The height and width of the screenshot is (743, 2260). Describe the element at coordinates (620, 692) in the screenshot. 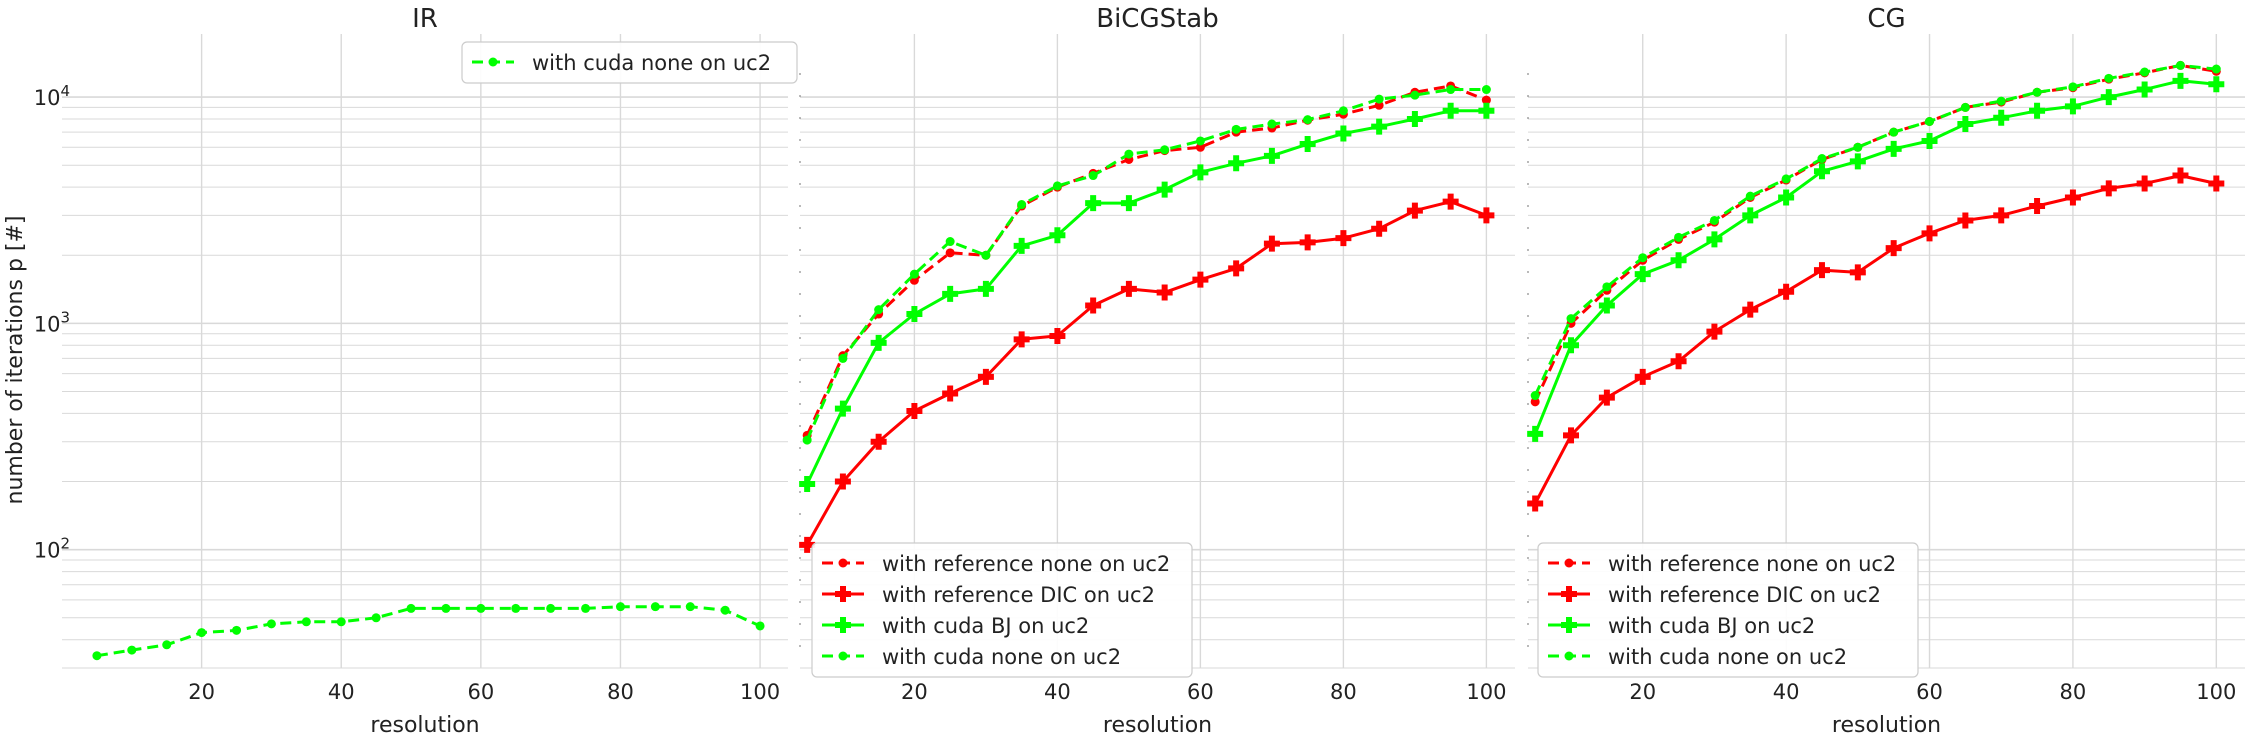

I see `x-tick-label: 80` at that location.